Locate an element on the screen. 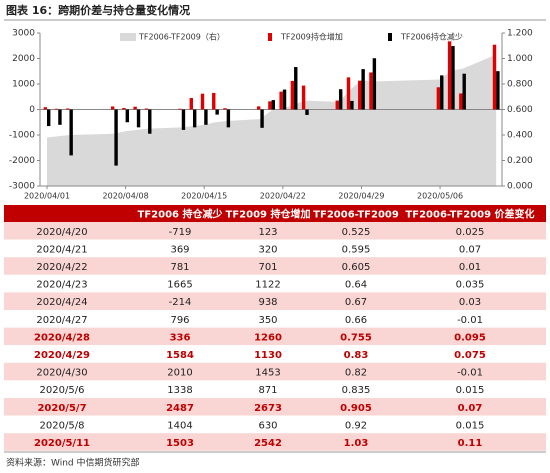 The image size is (550, 473). y-tick-label: -3000 is located at coordinates (22, 187).